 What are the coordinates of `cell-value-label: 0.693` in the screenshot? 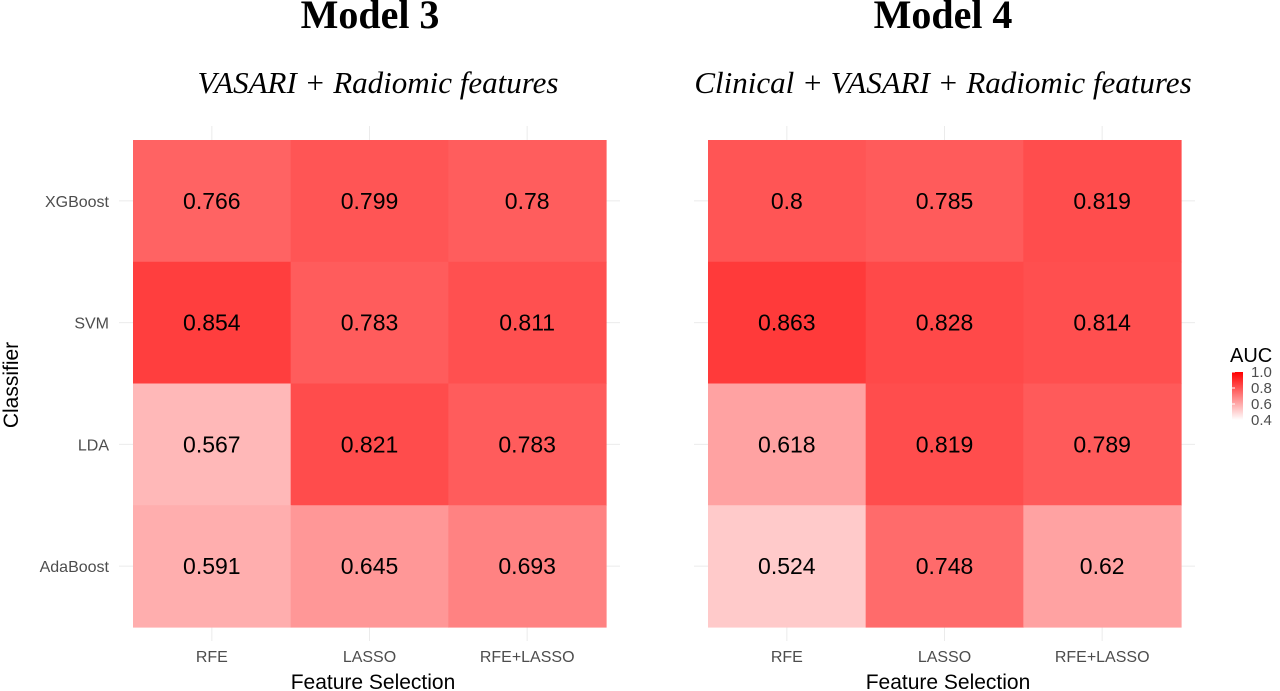 It's located at (527, 566).